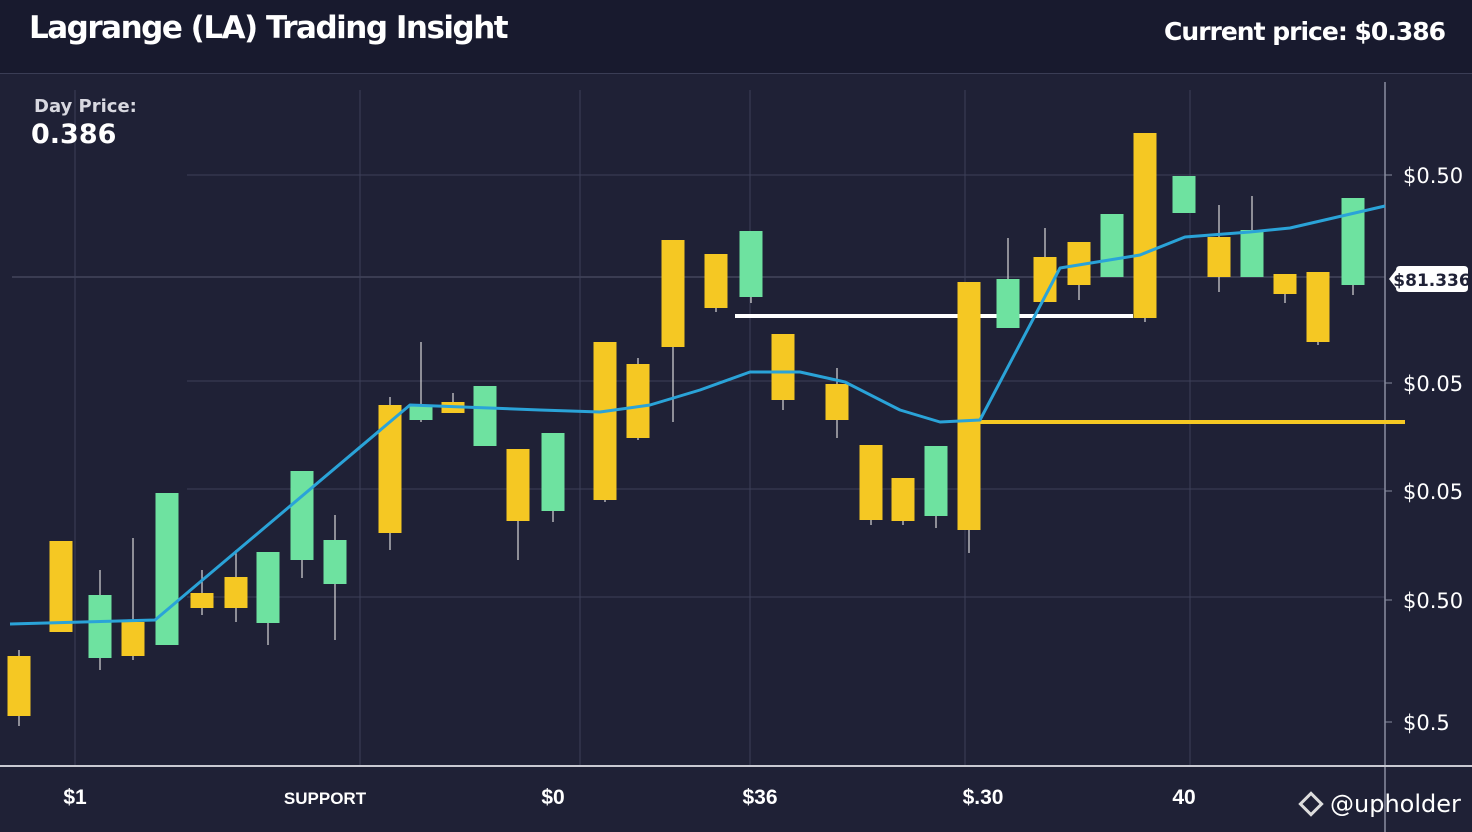 This screenshot has width=1472, height=832. I want to click on price-tag, so click(1428, 279).